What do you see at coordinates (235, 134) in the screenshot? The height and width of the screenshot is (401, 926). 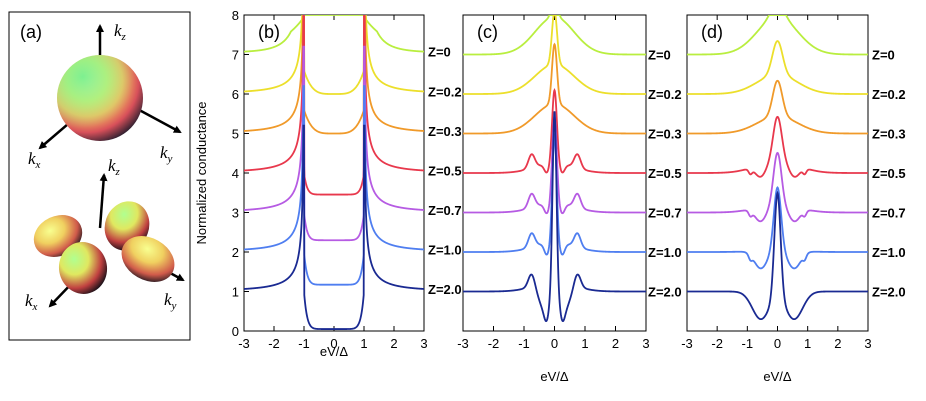 I see `y-tick-label: 5` at bounding box center [235, 134].